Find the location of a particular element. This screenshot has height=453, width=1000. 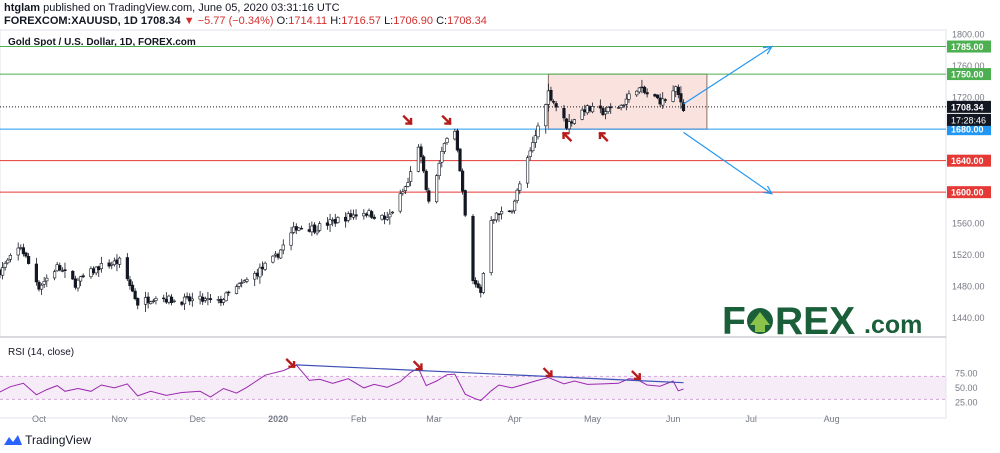

time-tick-label: Jul is located at coordinates (751, 419).